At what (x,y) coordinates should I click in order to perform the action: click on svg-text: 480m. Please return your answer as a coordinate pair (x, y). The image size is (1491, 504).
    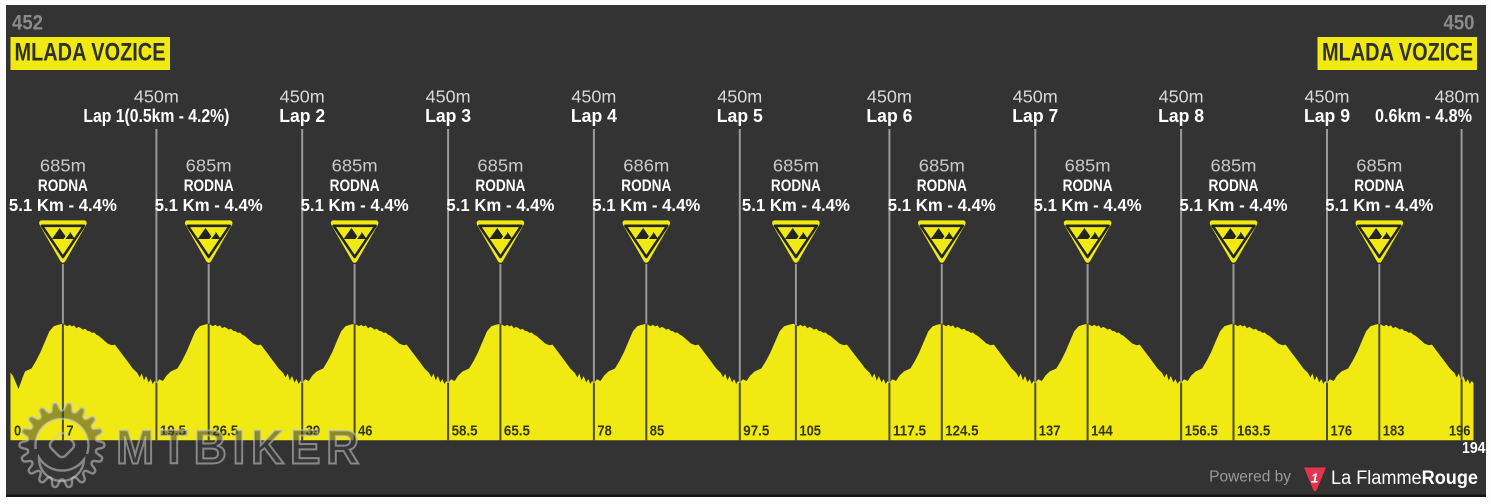
    Looking at the image, I should click on (1457, 97).